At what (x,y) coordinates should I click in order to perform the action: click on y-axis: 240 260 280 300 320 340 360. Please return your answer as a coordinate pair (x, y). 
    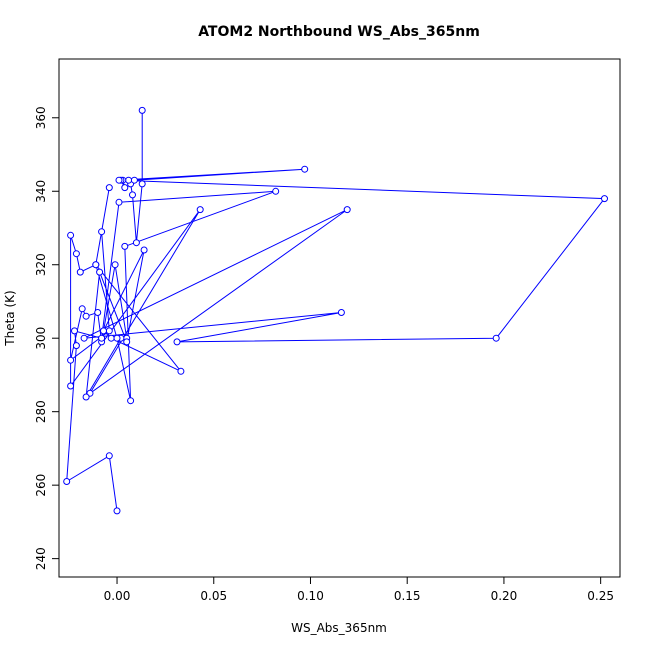
    Looking at the image, I should click on (47, 338).